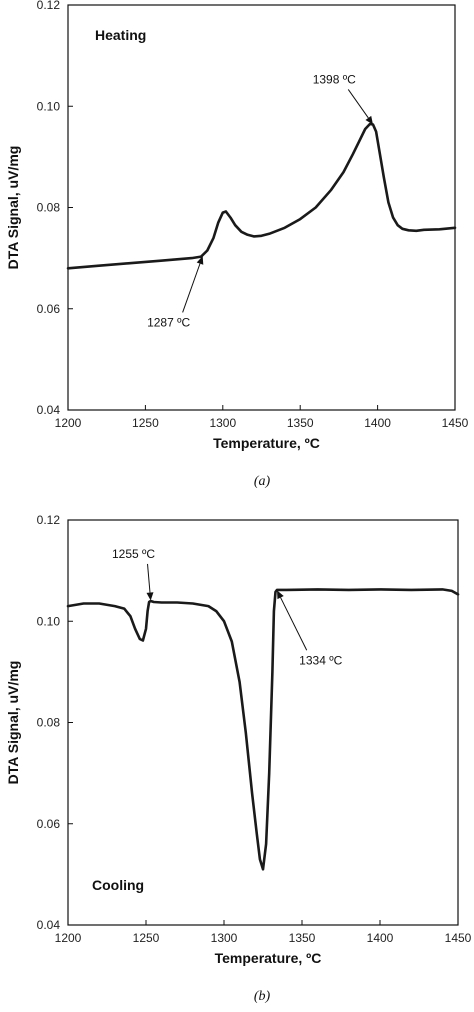 This screenshot has height=1012, width=474. What do you see at coordinates (120, 35) in the screenshot?
I see `panel-label: Heating` at bounding box center [120, 35].